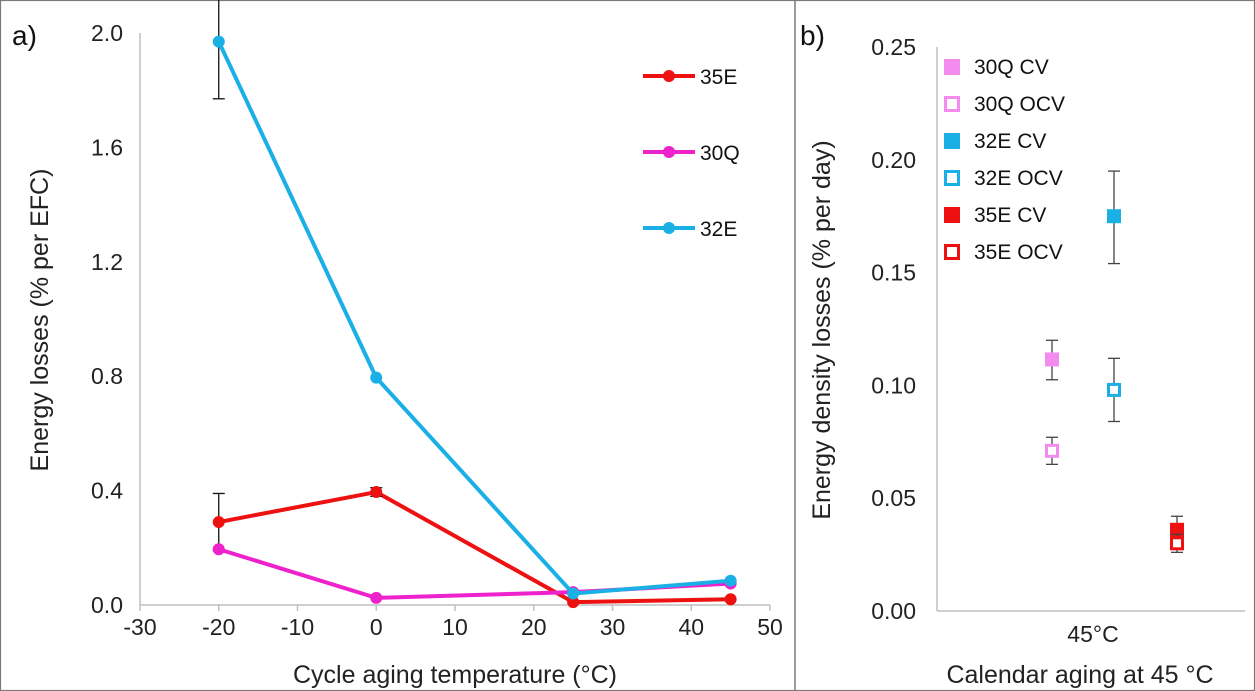 The width and height of the screenshot is (1255, 691). Describe the element at coordinates (107, 491) in the screenshot. I see `panel-a-y-tick-label: 0.4` at that location.